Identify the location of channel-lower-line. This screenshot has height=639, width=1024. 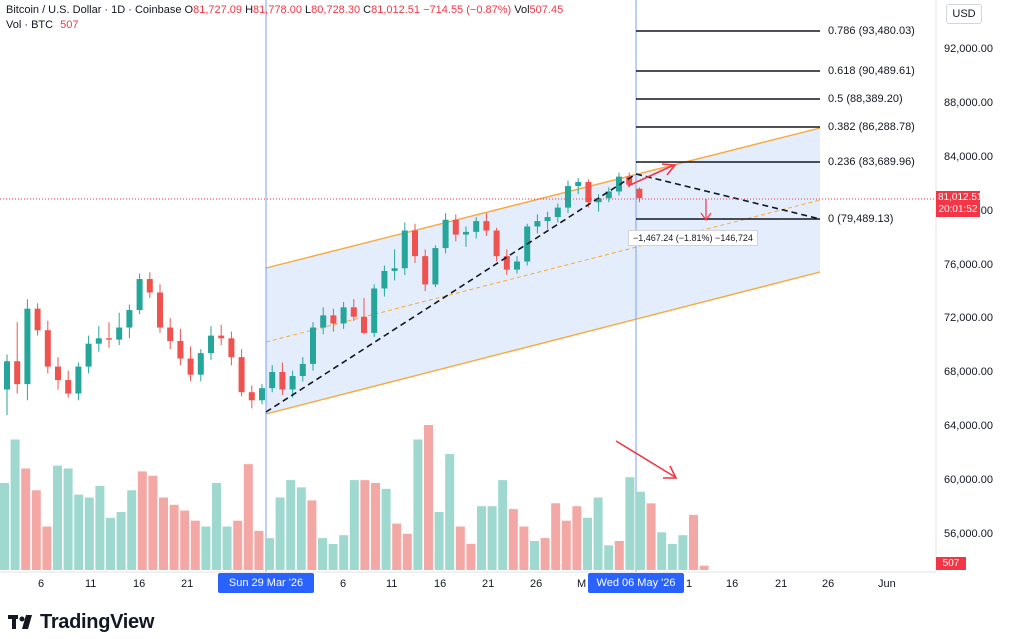
(543, 343).